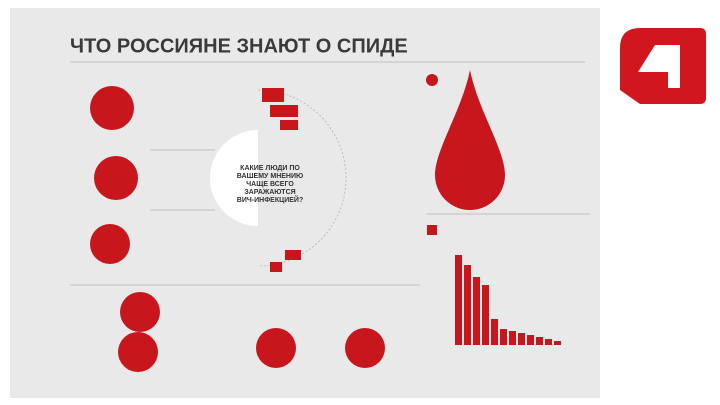  Describe the element at coordinates (239, 46) in the screenshot. I see `title: ЧТО РОССИЯНЕ ЗНАЮТ О СПИДЕ` at that location.